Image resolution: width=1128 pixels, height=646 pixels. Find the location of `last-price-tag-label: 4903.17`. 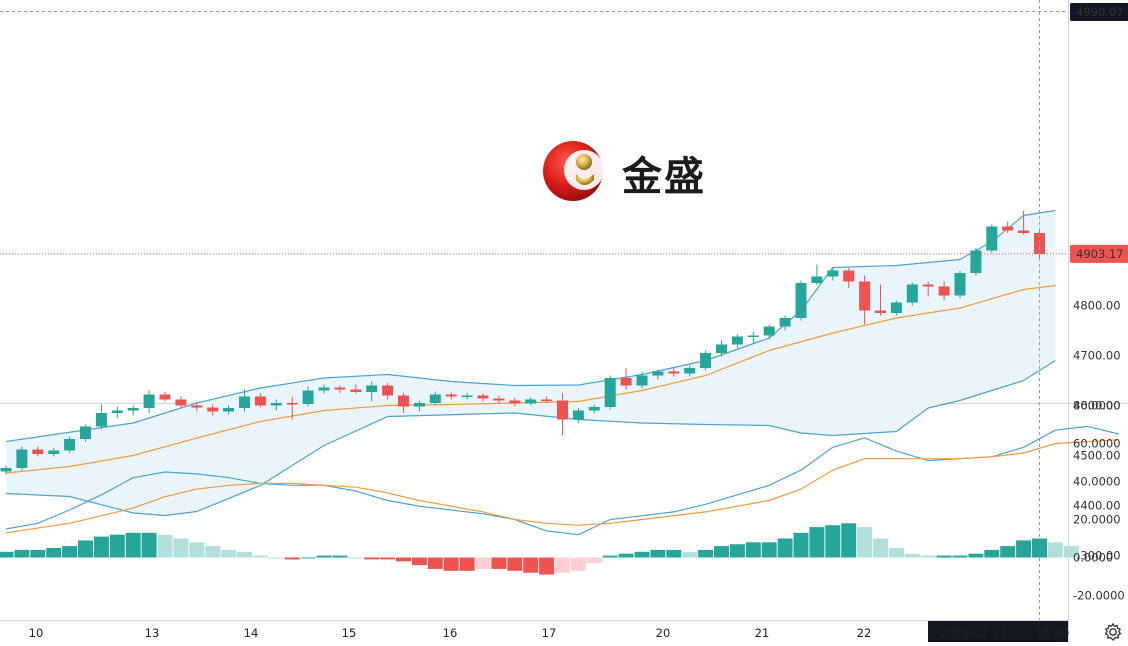

last-price-tag-label: 4903.17 is located at coordinates (1100, 254).